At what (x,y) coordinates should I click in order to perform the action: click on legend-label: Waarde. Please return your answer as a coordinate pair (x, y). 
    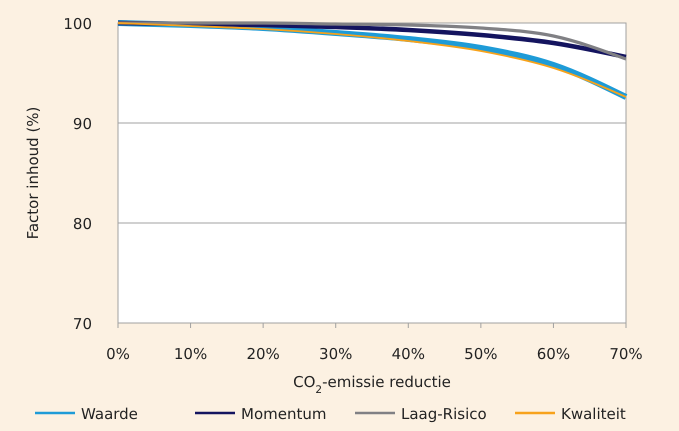
    Looking at the image, I should click on (109, 414).